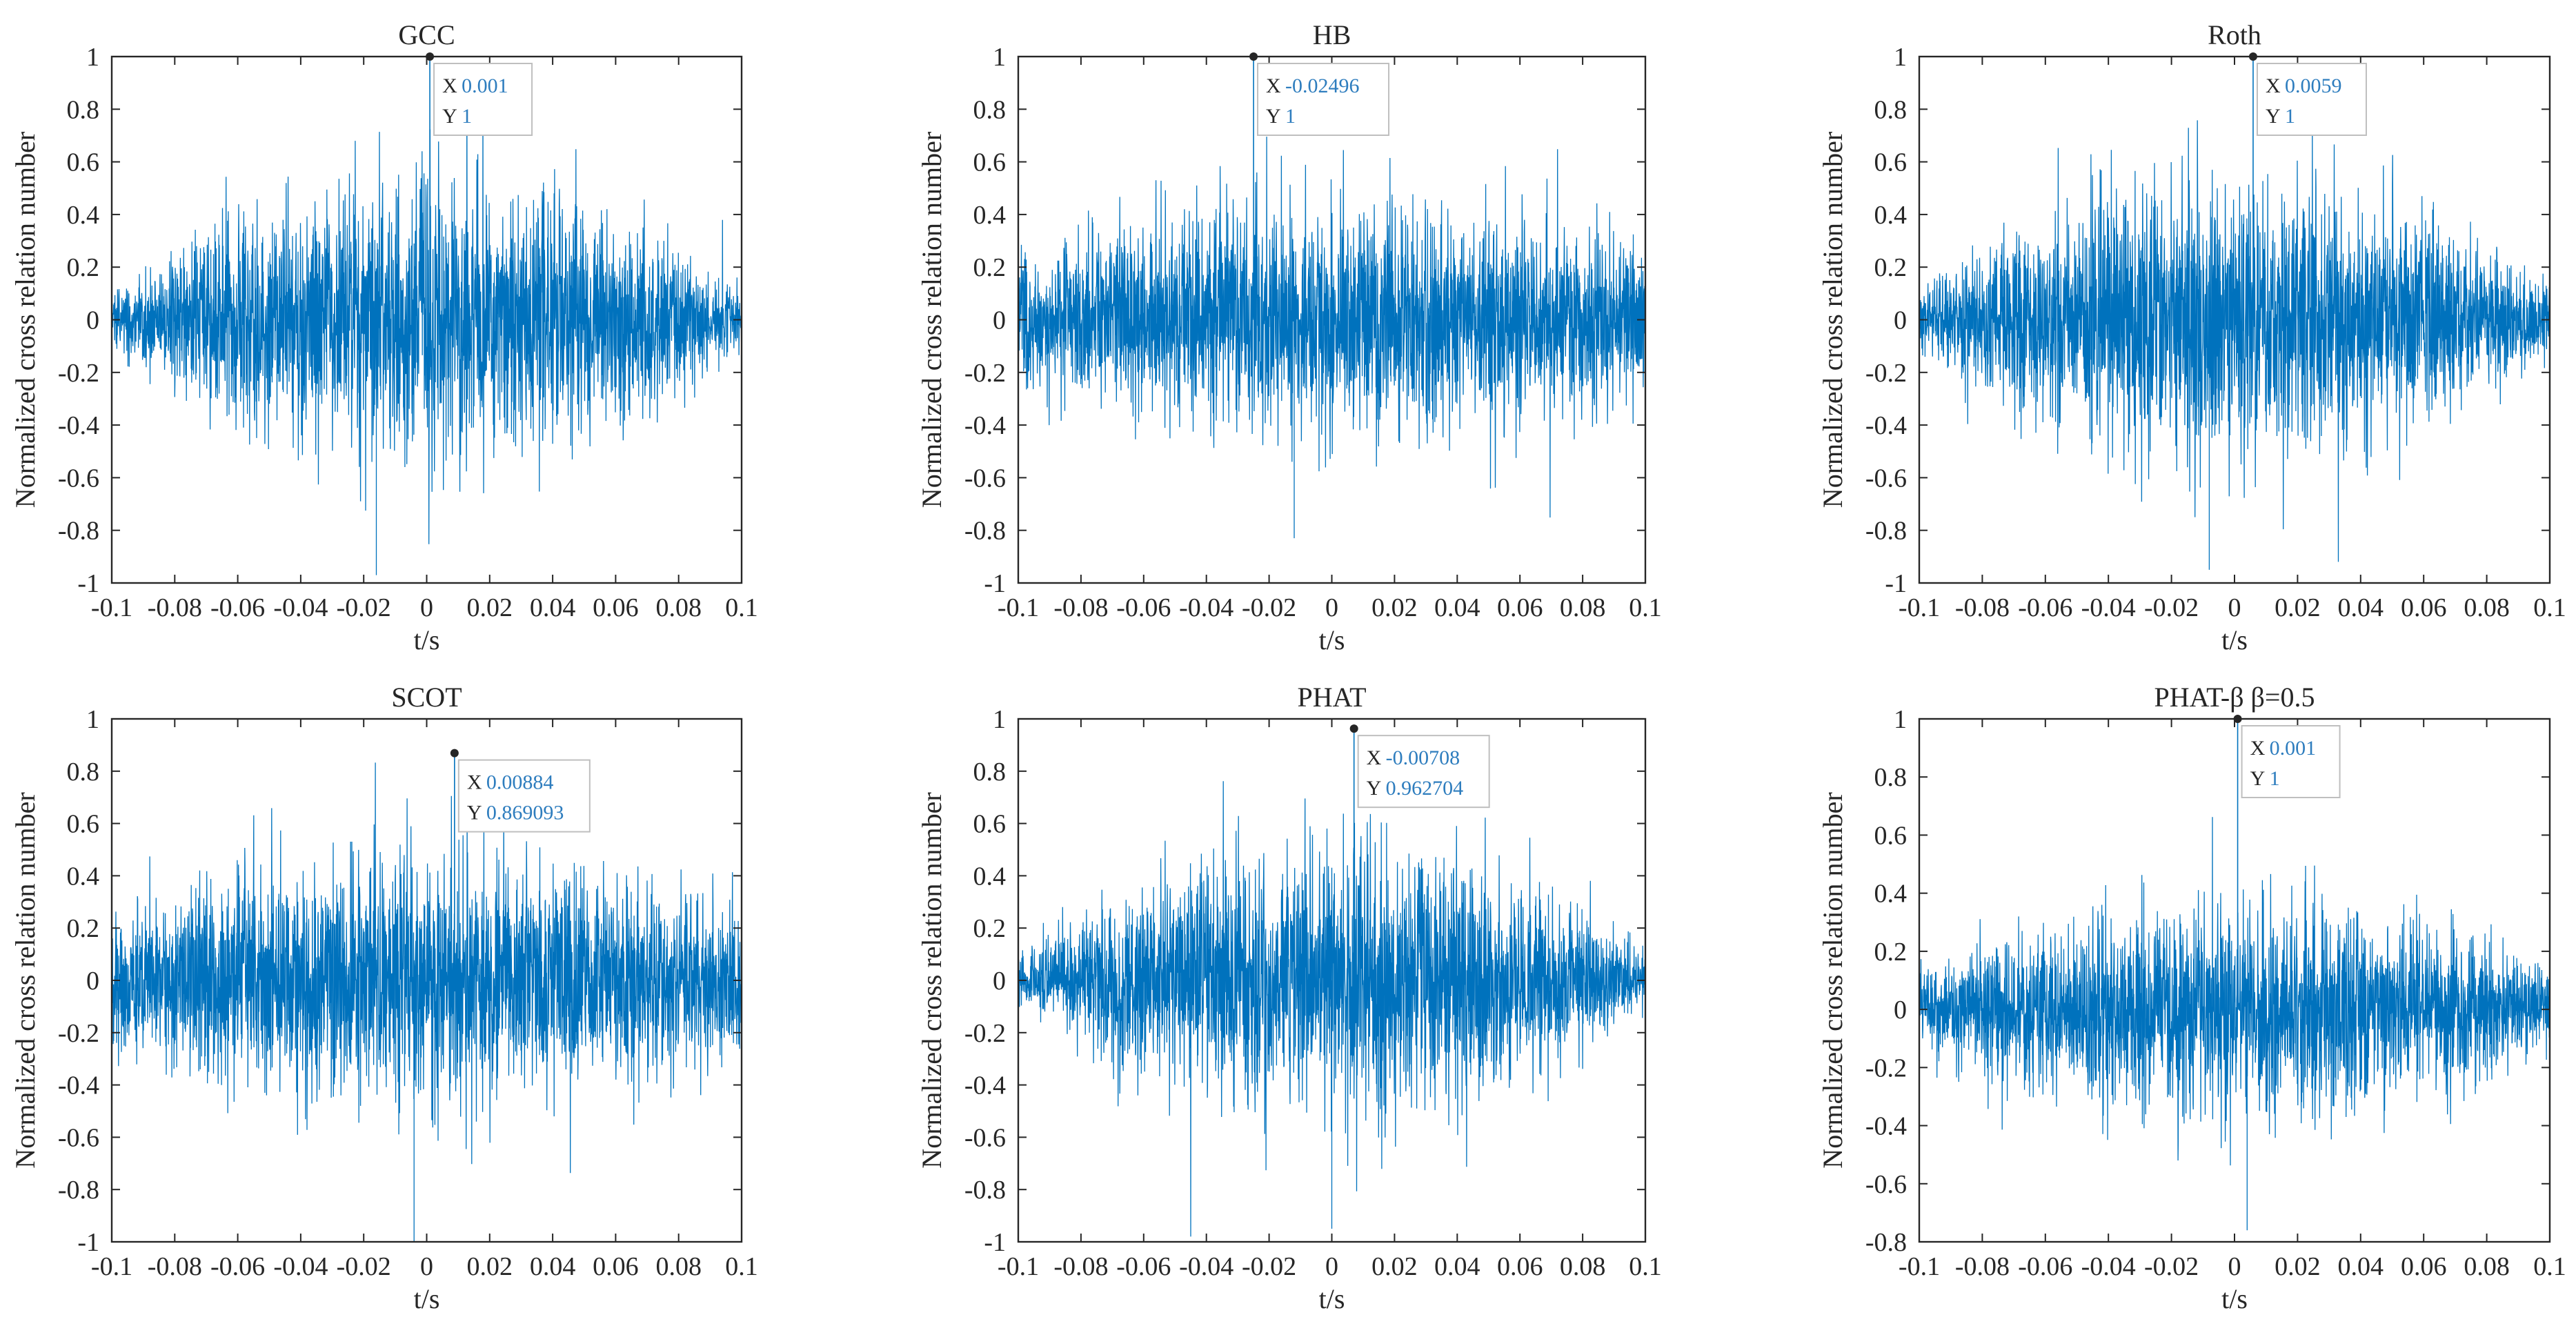  I want to click on datatip-x-value: -0.00708, so click(1423, 757).